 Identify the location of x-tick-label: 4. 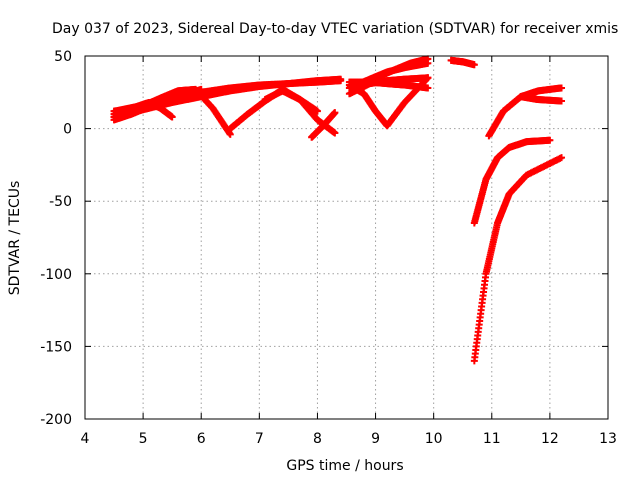
(85, 439).